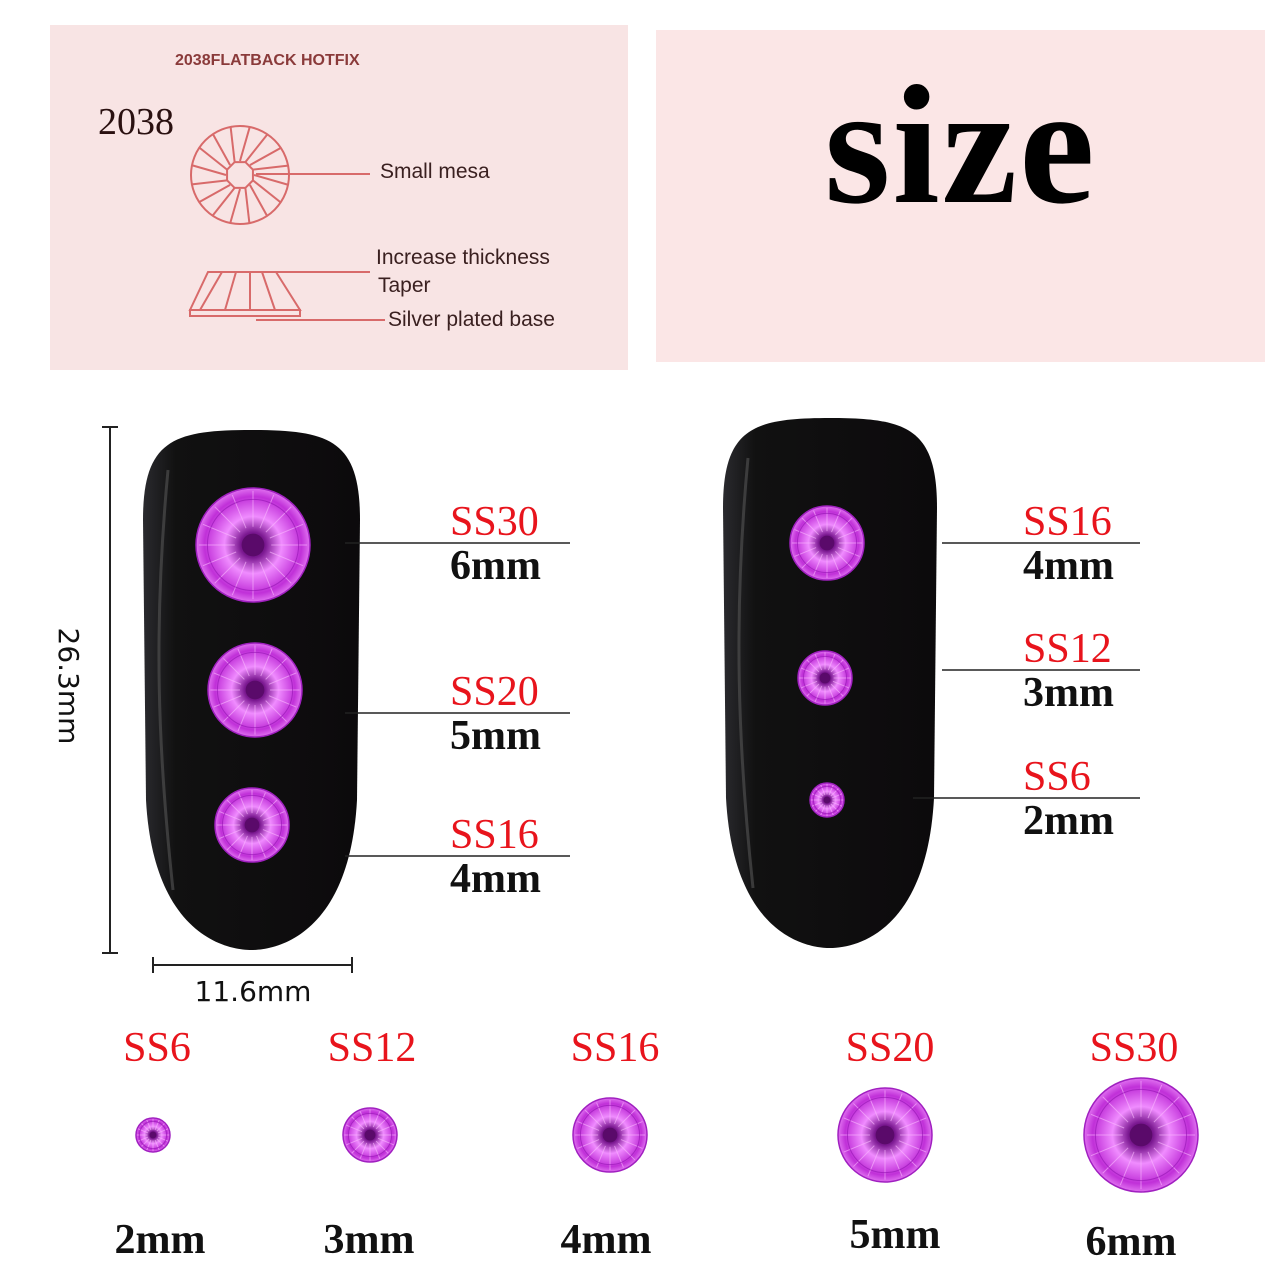  What do you see at coordinates (404, 285) in the screenshot?
I see `label-taper: Taper` at bounding box center [404, 285].